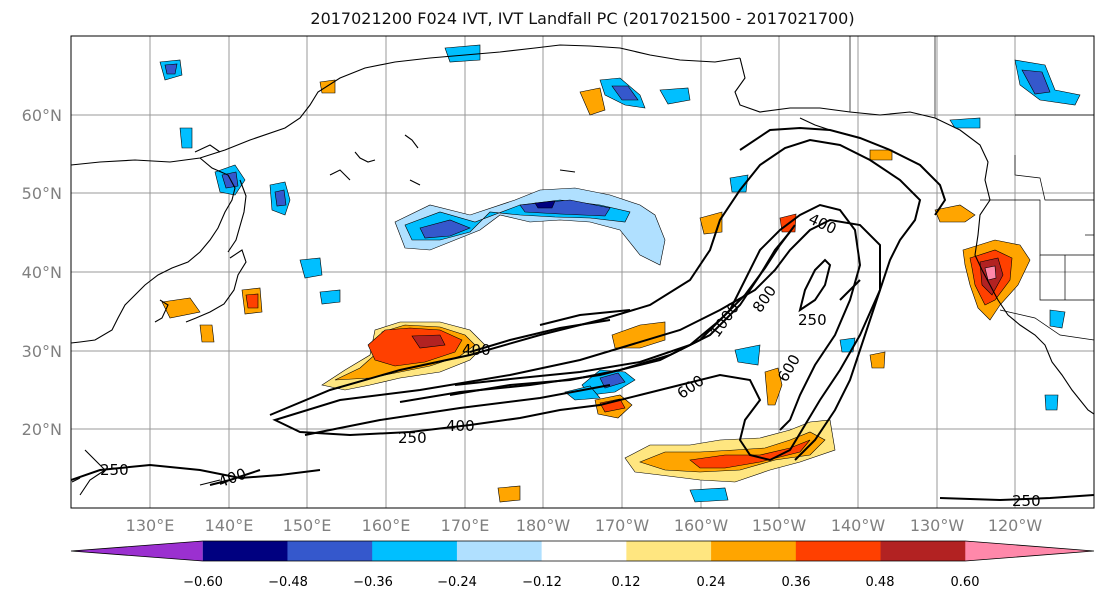 The image size is (1105, 601). I want to click on lon-label: 150°E, so click(307, 525).